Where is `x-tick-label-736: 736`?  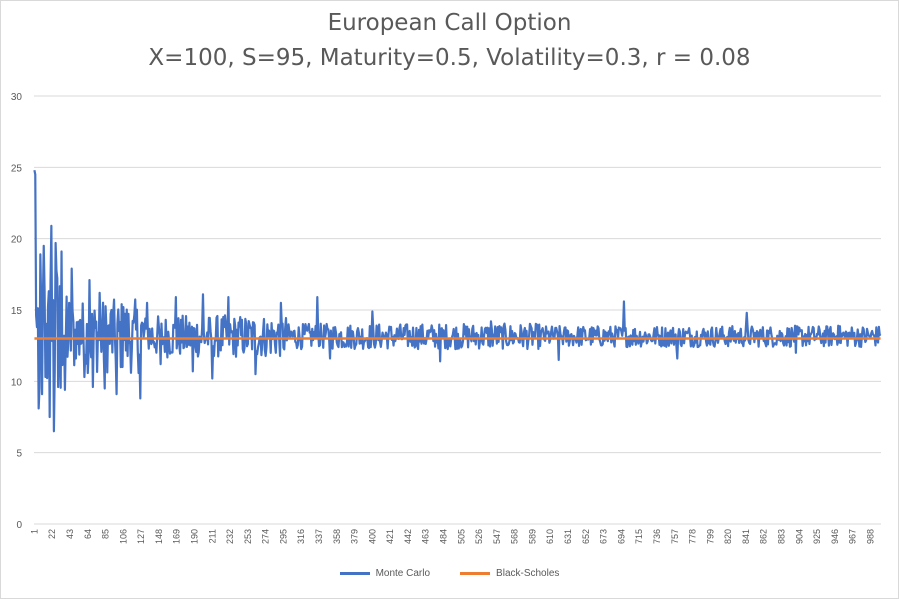 x-tick-label-736: 736 is located at coordinates (657, 536).